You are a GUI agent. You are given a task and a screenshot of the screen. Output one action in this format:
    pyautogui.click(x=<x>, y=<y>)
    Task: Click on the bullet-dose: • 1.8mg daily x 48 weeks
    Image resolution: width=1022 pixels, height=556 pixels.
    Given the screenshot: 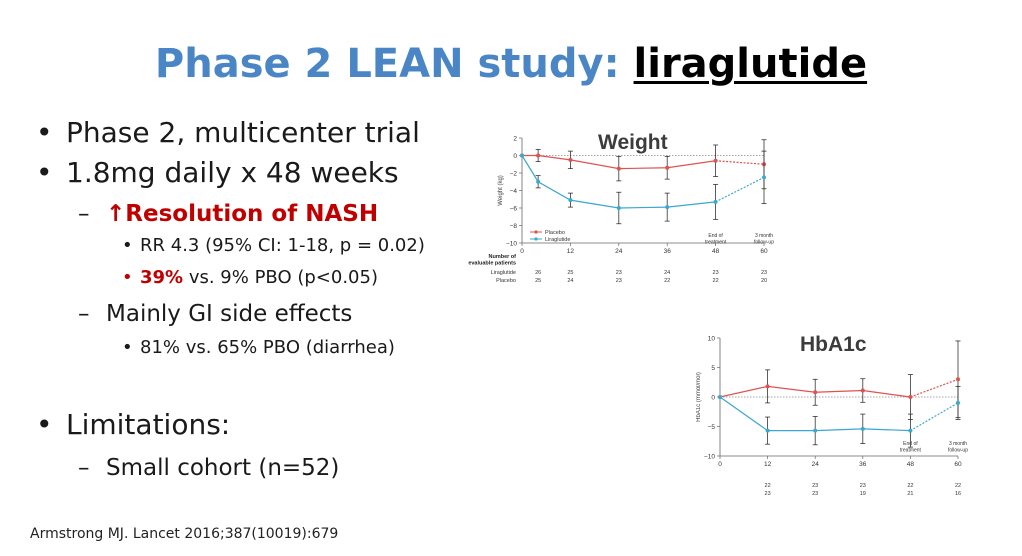 What is the action you would take?
    pyautogui.click(x=217, y=172)
    